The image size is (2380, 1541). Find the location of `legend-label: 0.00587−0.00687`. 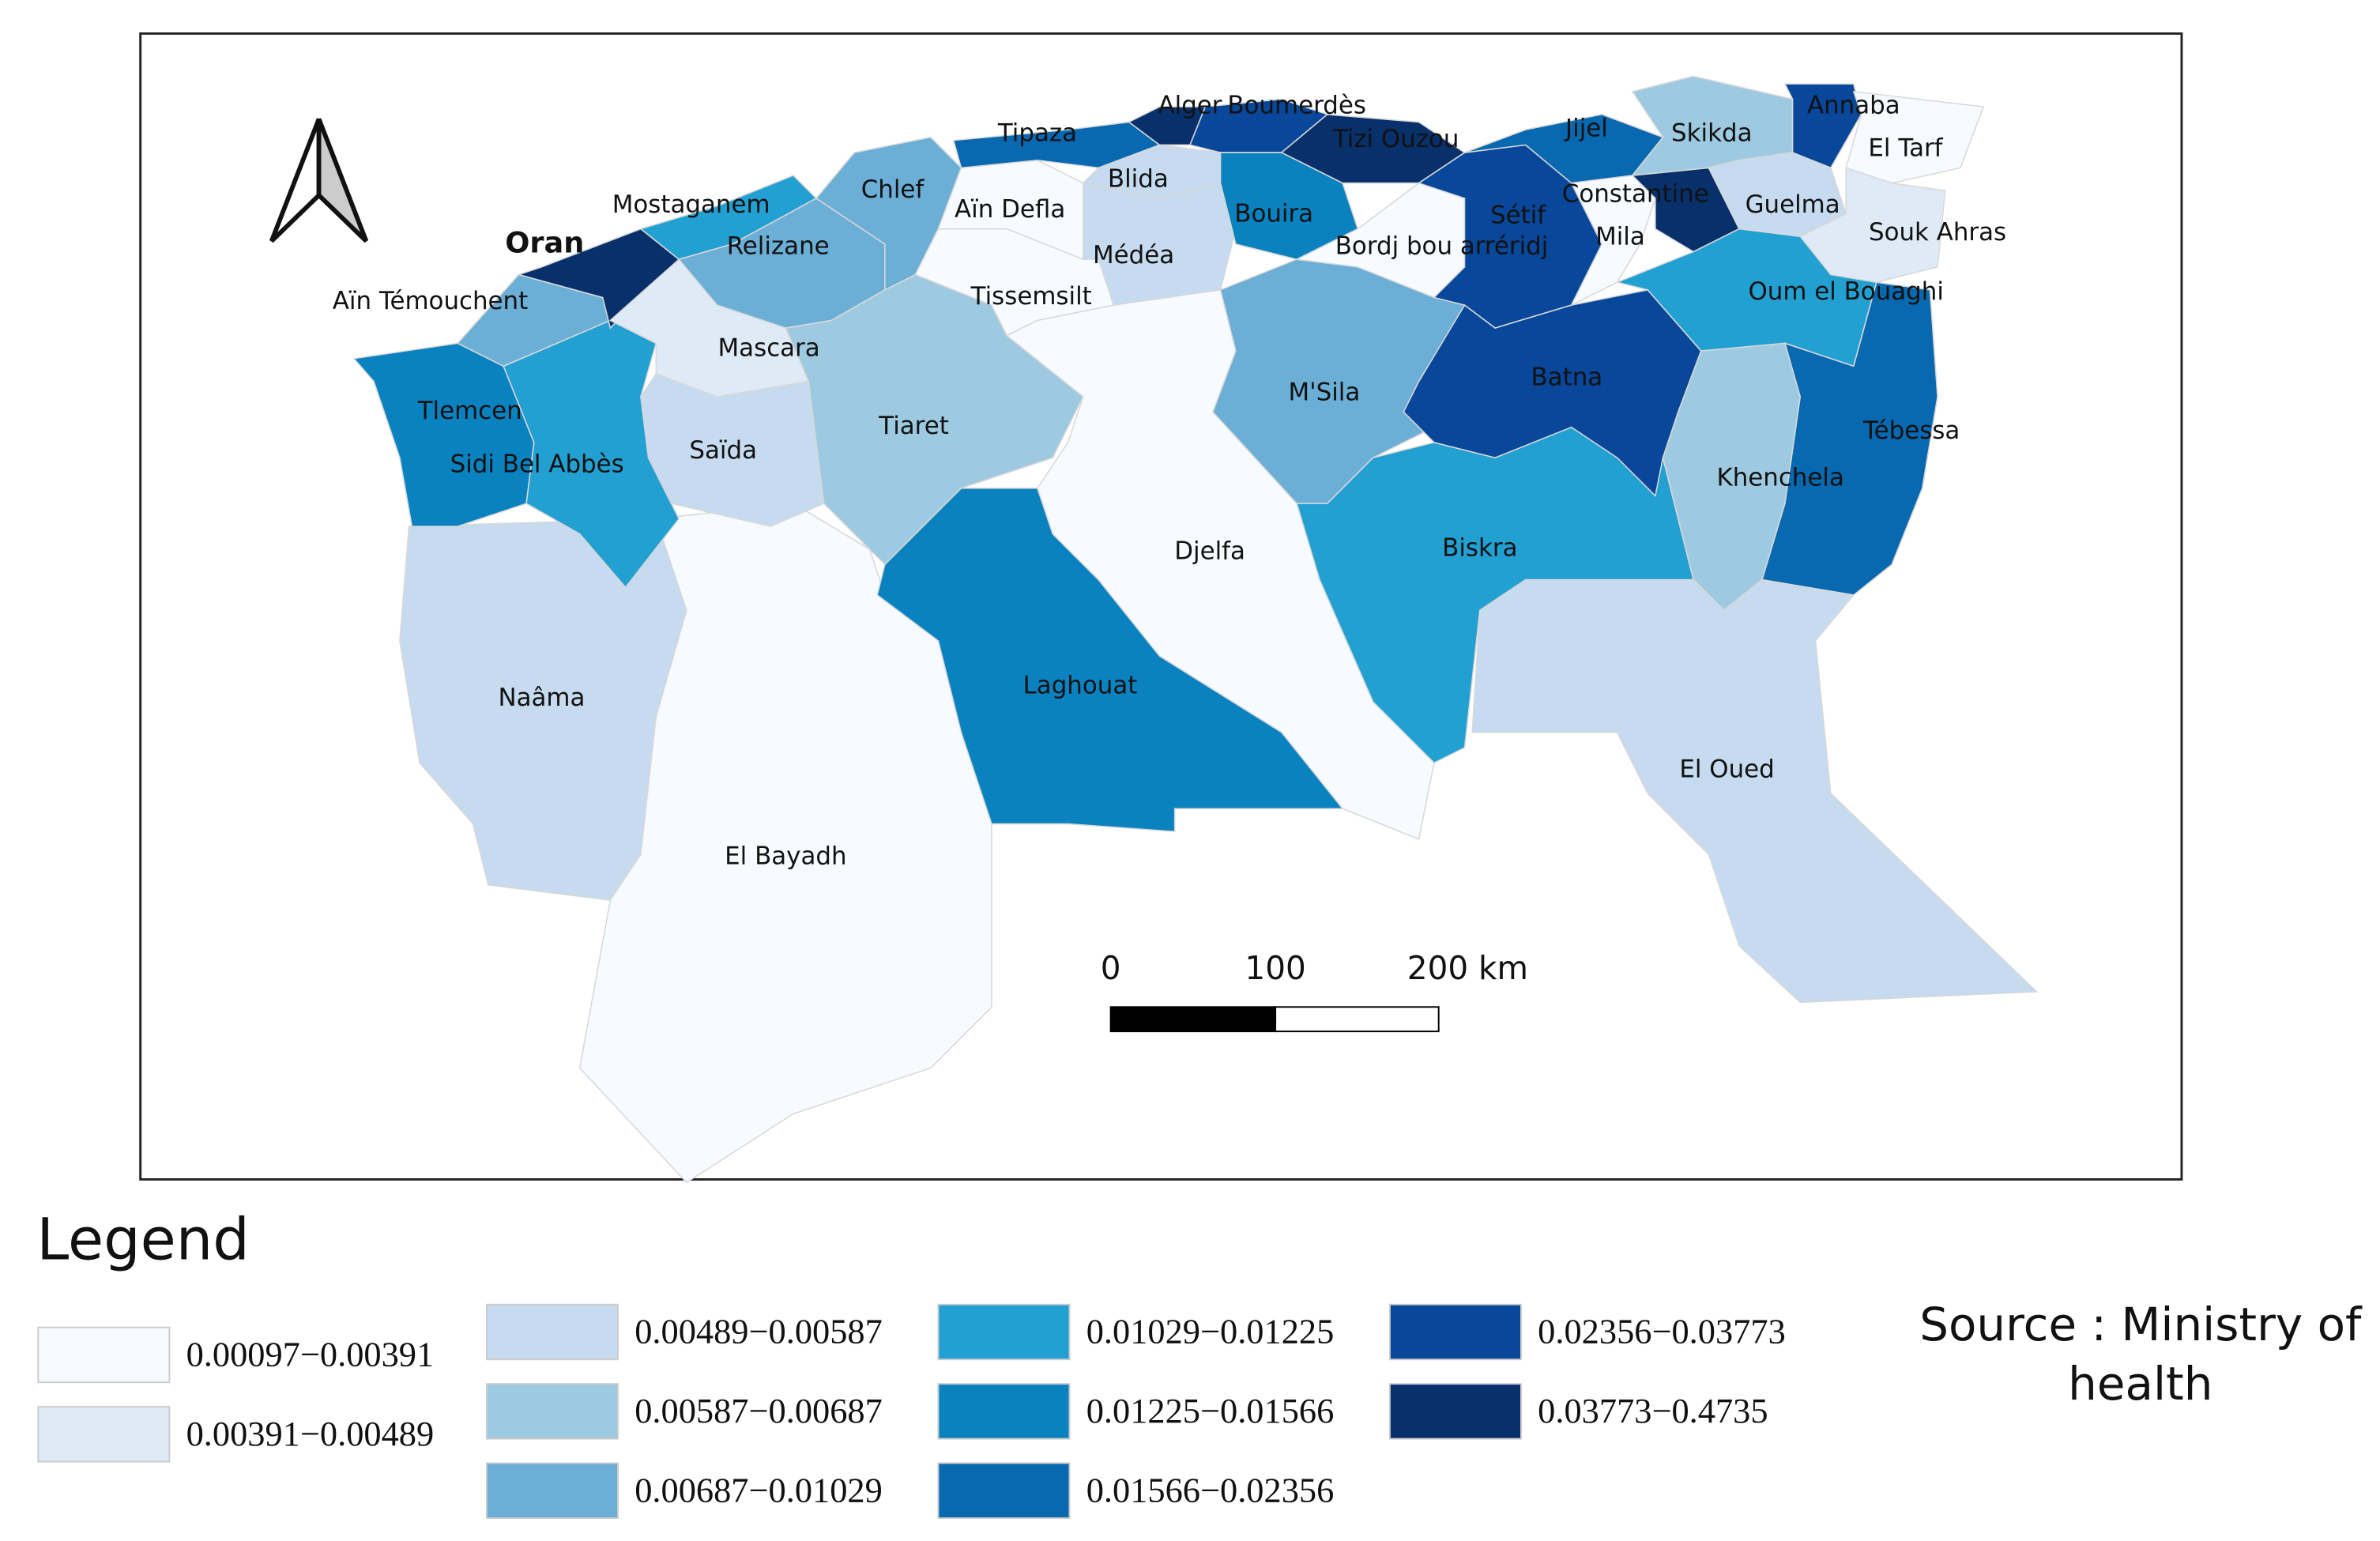

legend-label: 0.00587−0.00687 is located at coordinates (759, 1410).